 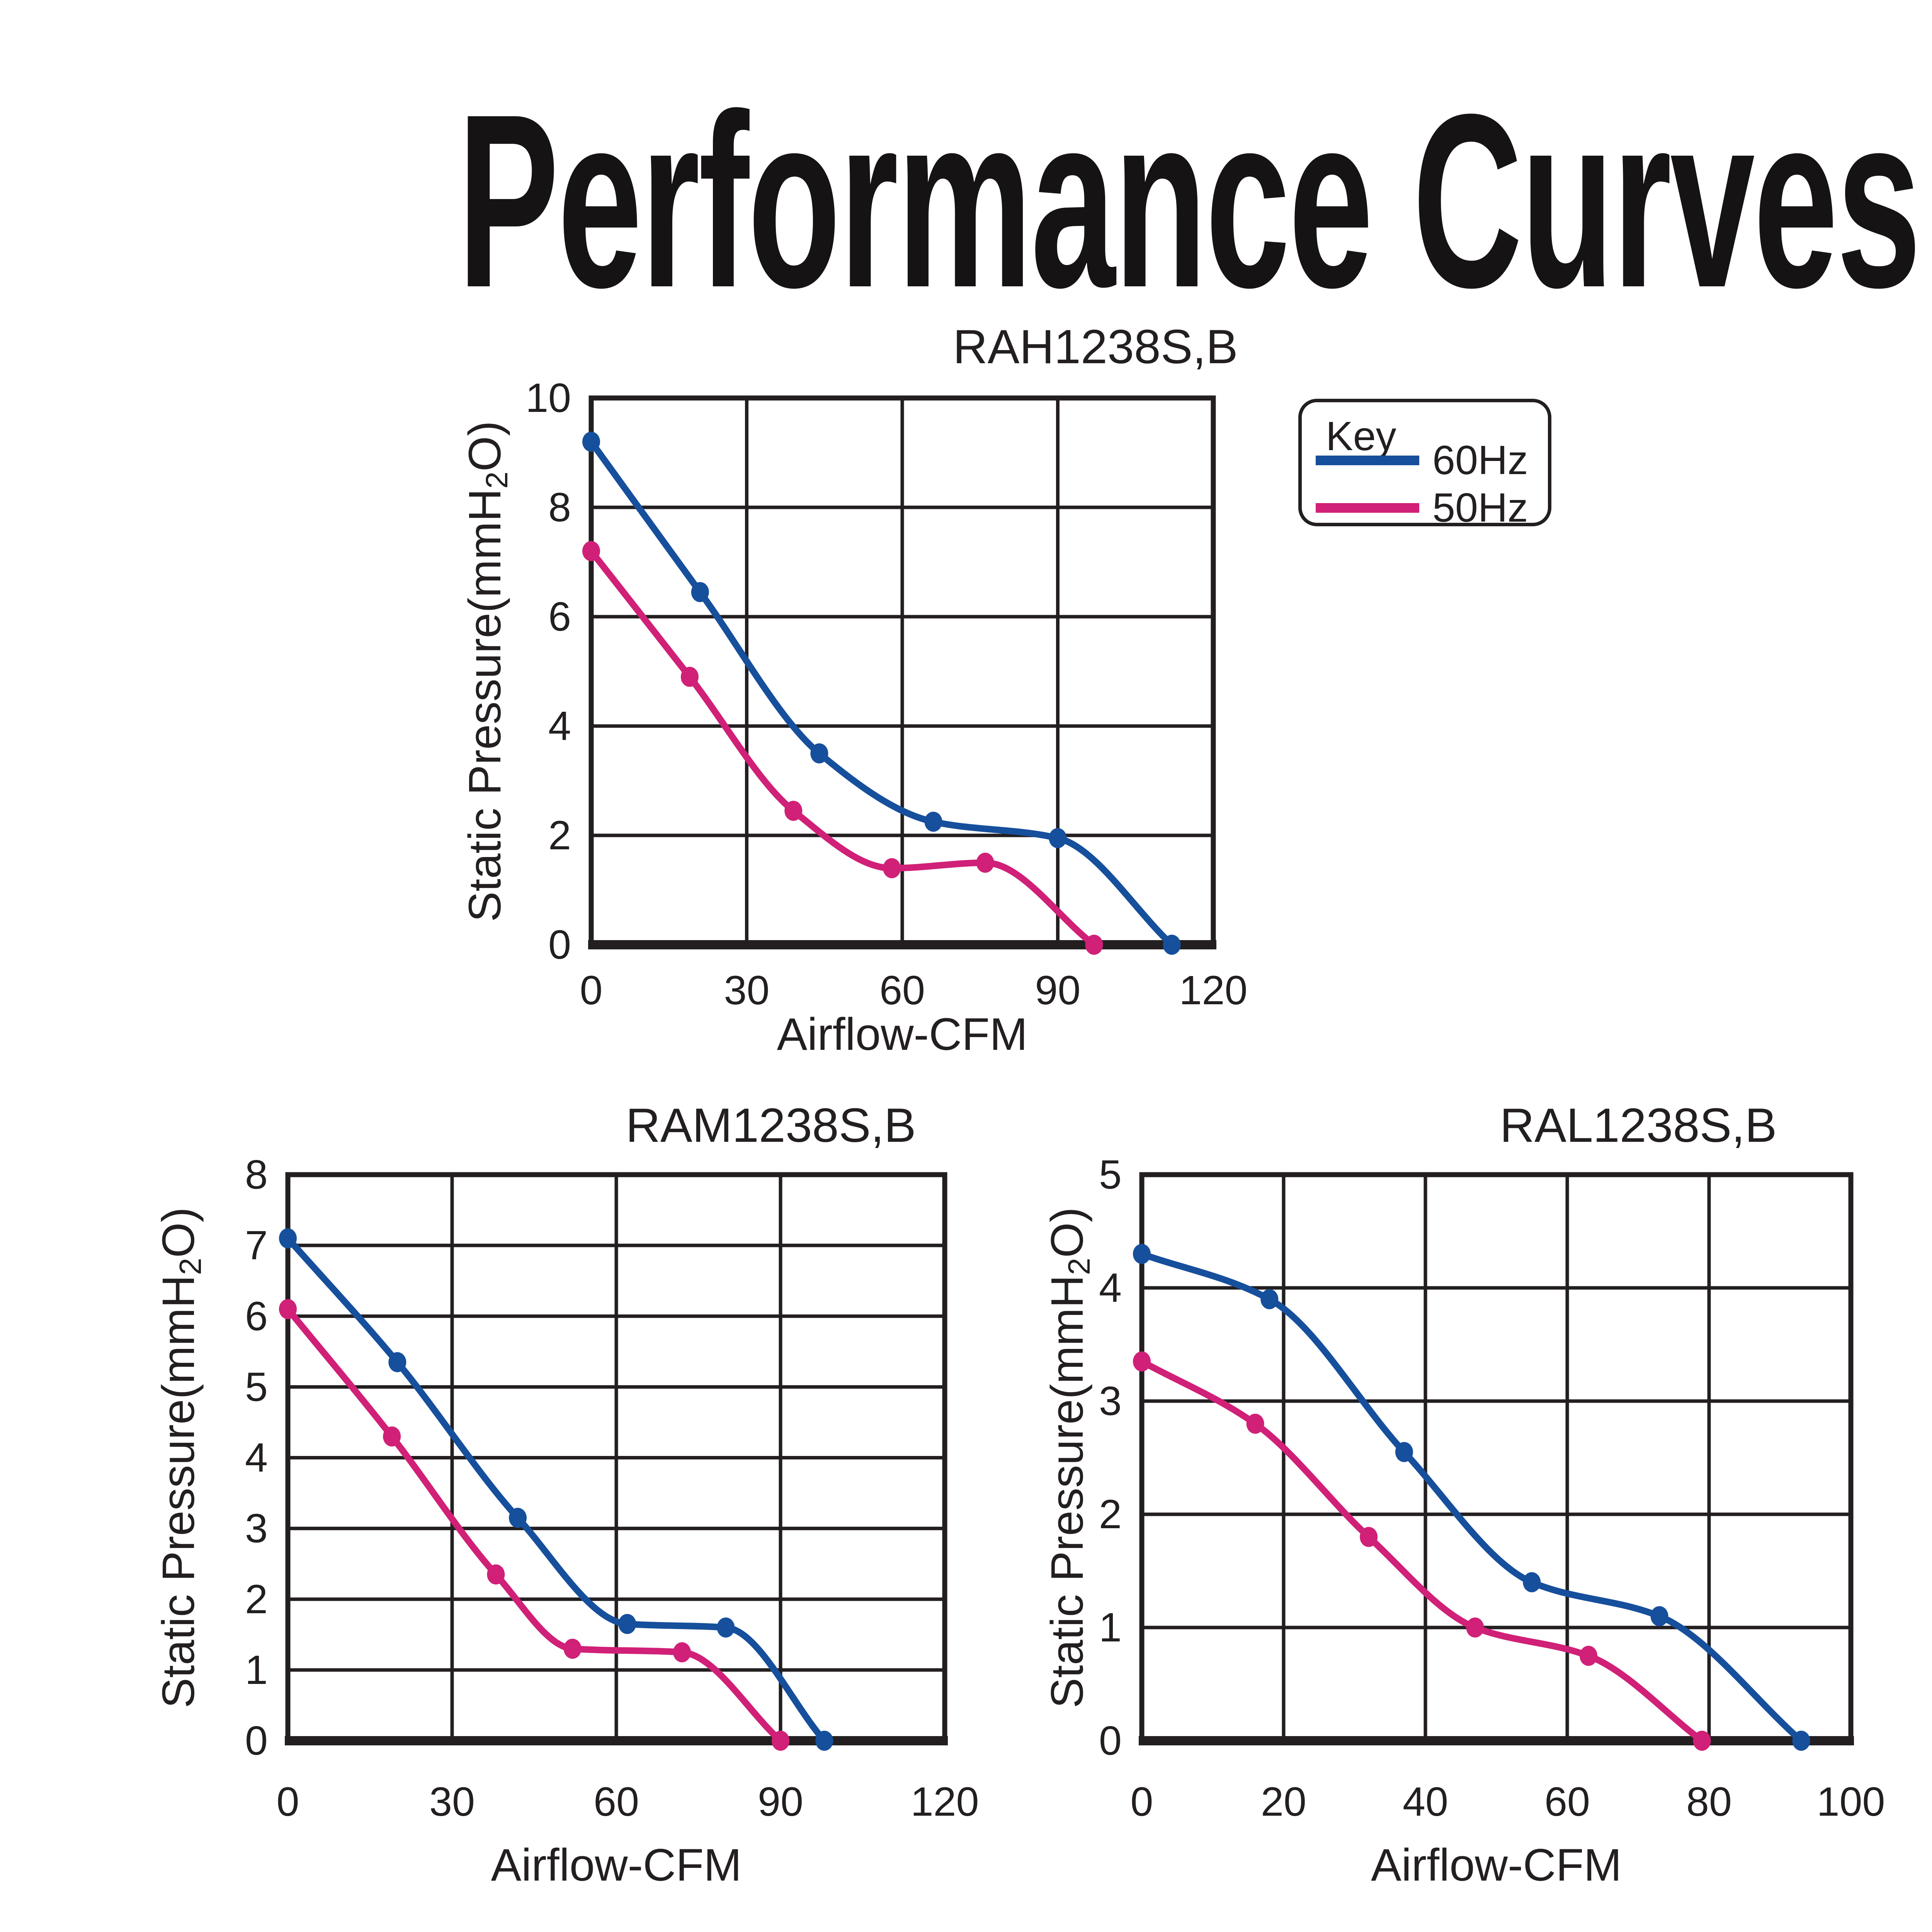 I want to click on y-tick-labels: 0 2 4 6 8 10, so click(x=549, y=671).